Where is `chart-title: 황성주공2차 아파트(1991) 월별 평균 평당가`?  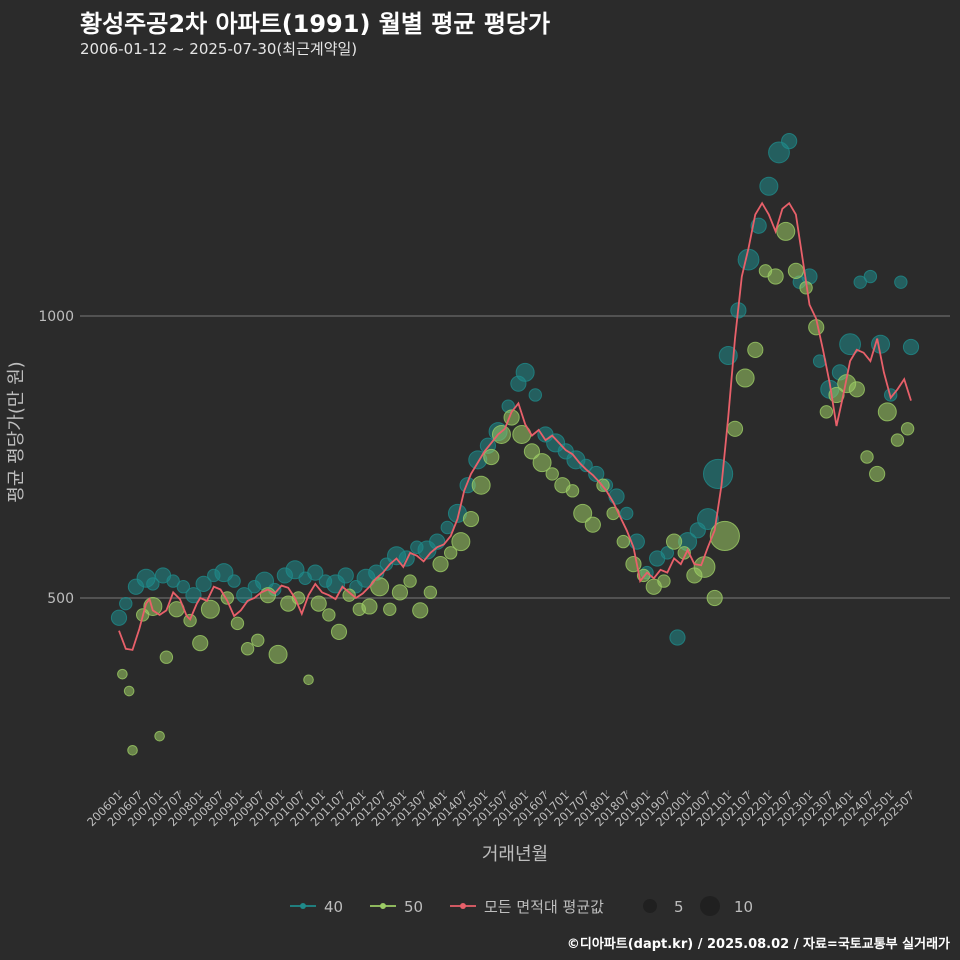 chart-title: 황성주공2차 아파트(1991) 월별 평균 평당가 is located at coordinates (315, 24).